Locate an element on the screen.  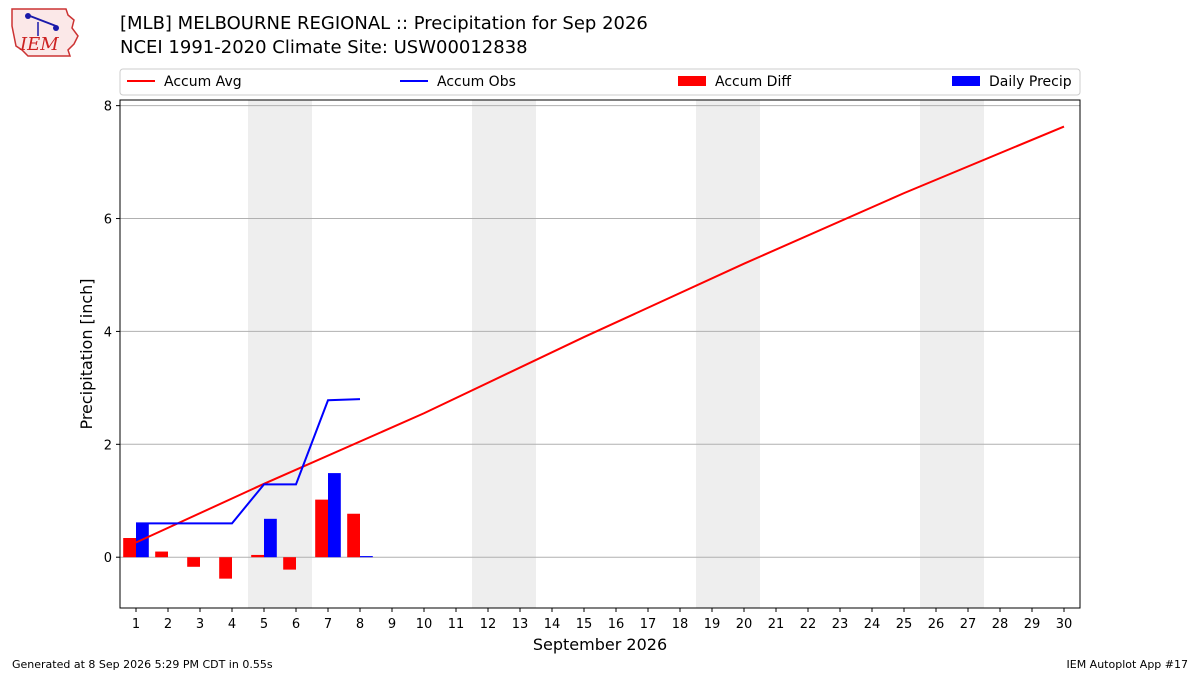
footer-app: IEM Autoplot App #17 is located at coordinates (1127, 664).